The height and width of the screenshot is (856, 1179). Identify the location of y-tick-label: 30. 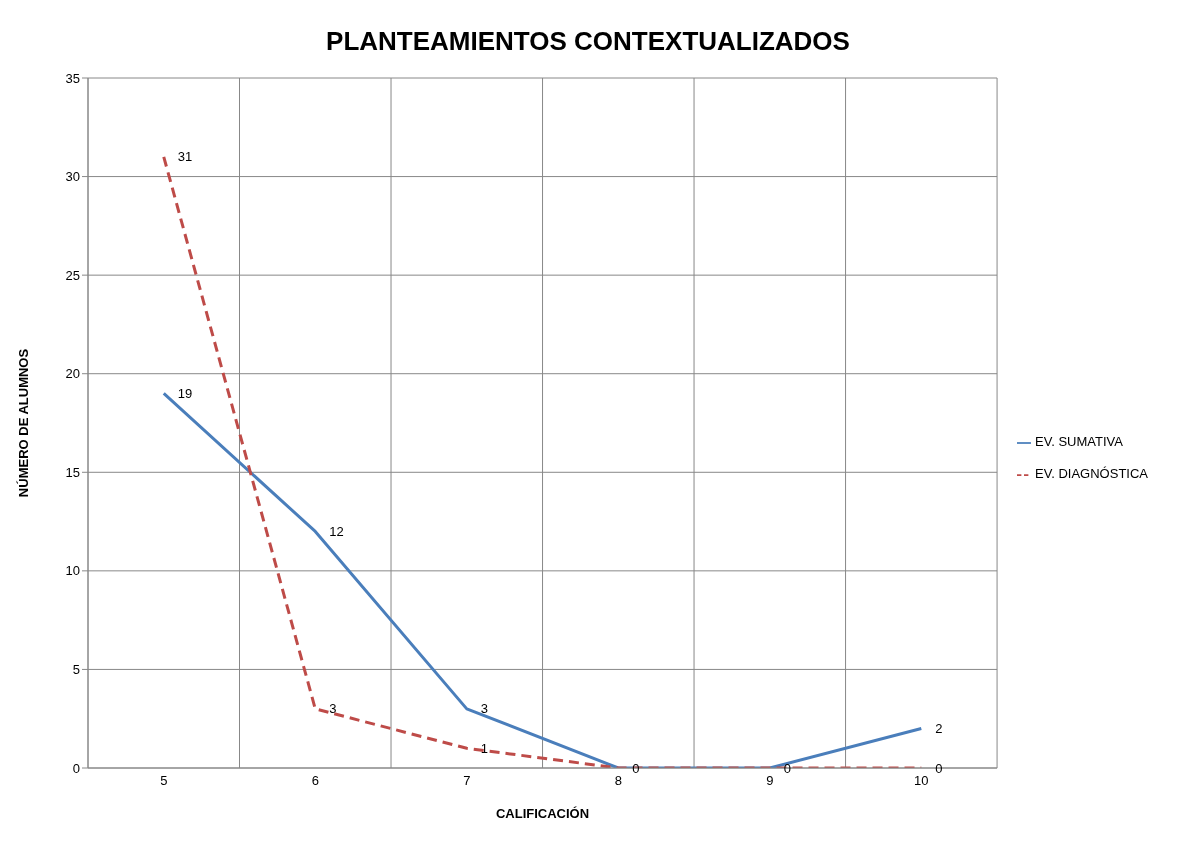
(72, 177).